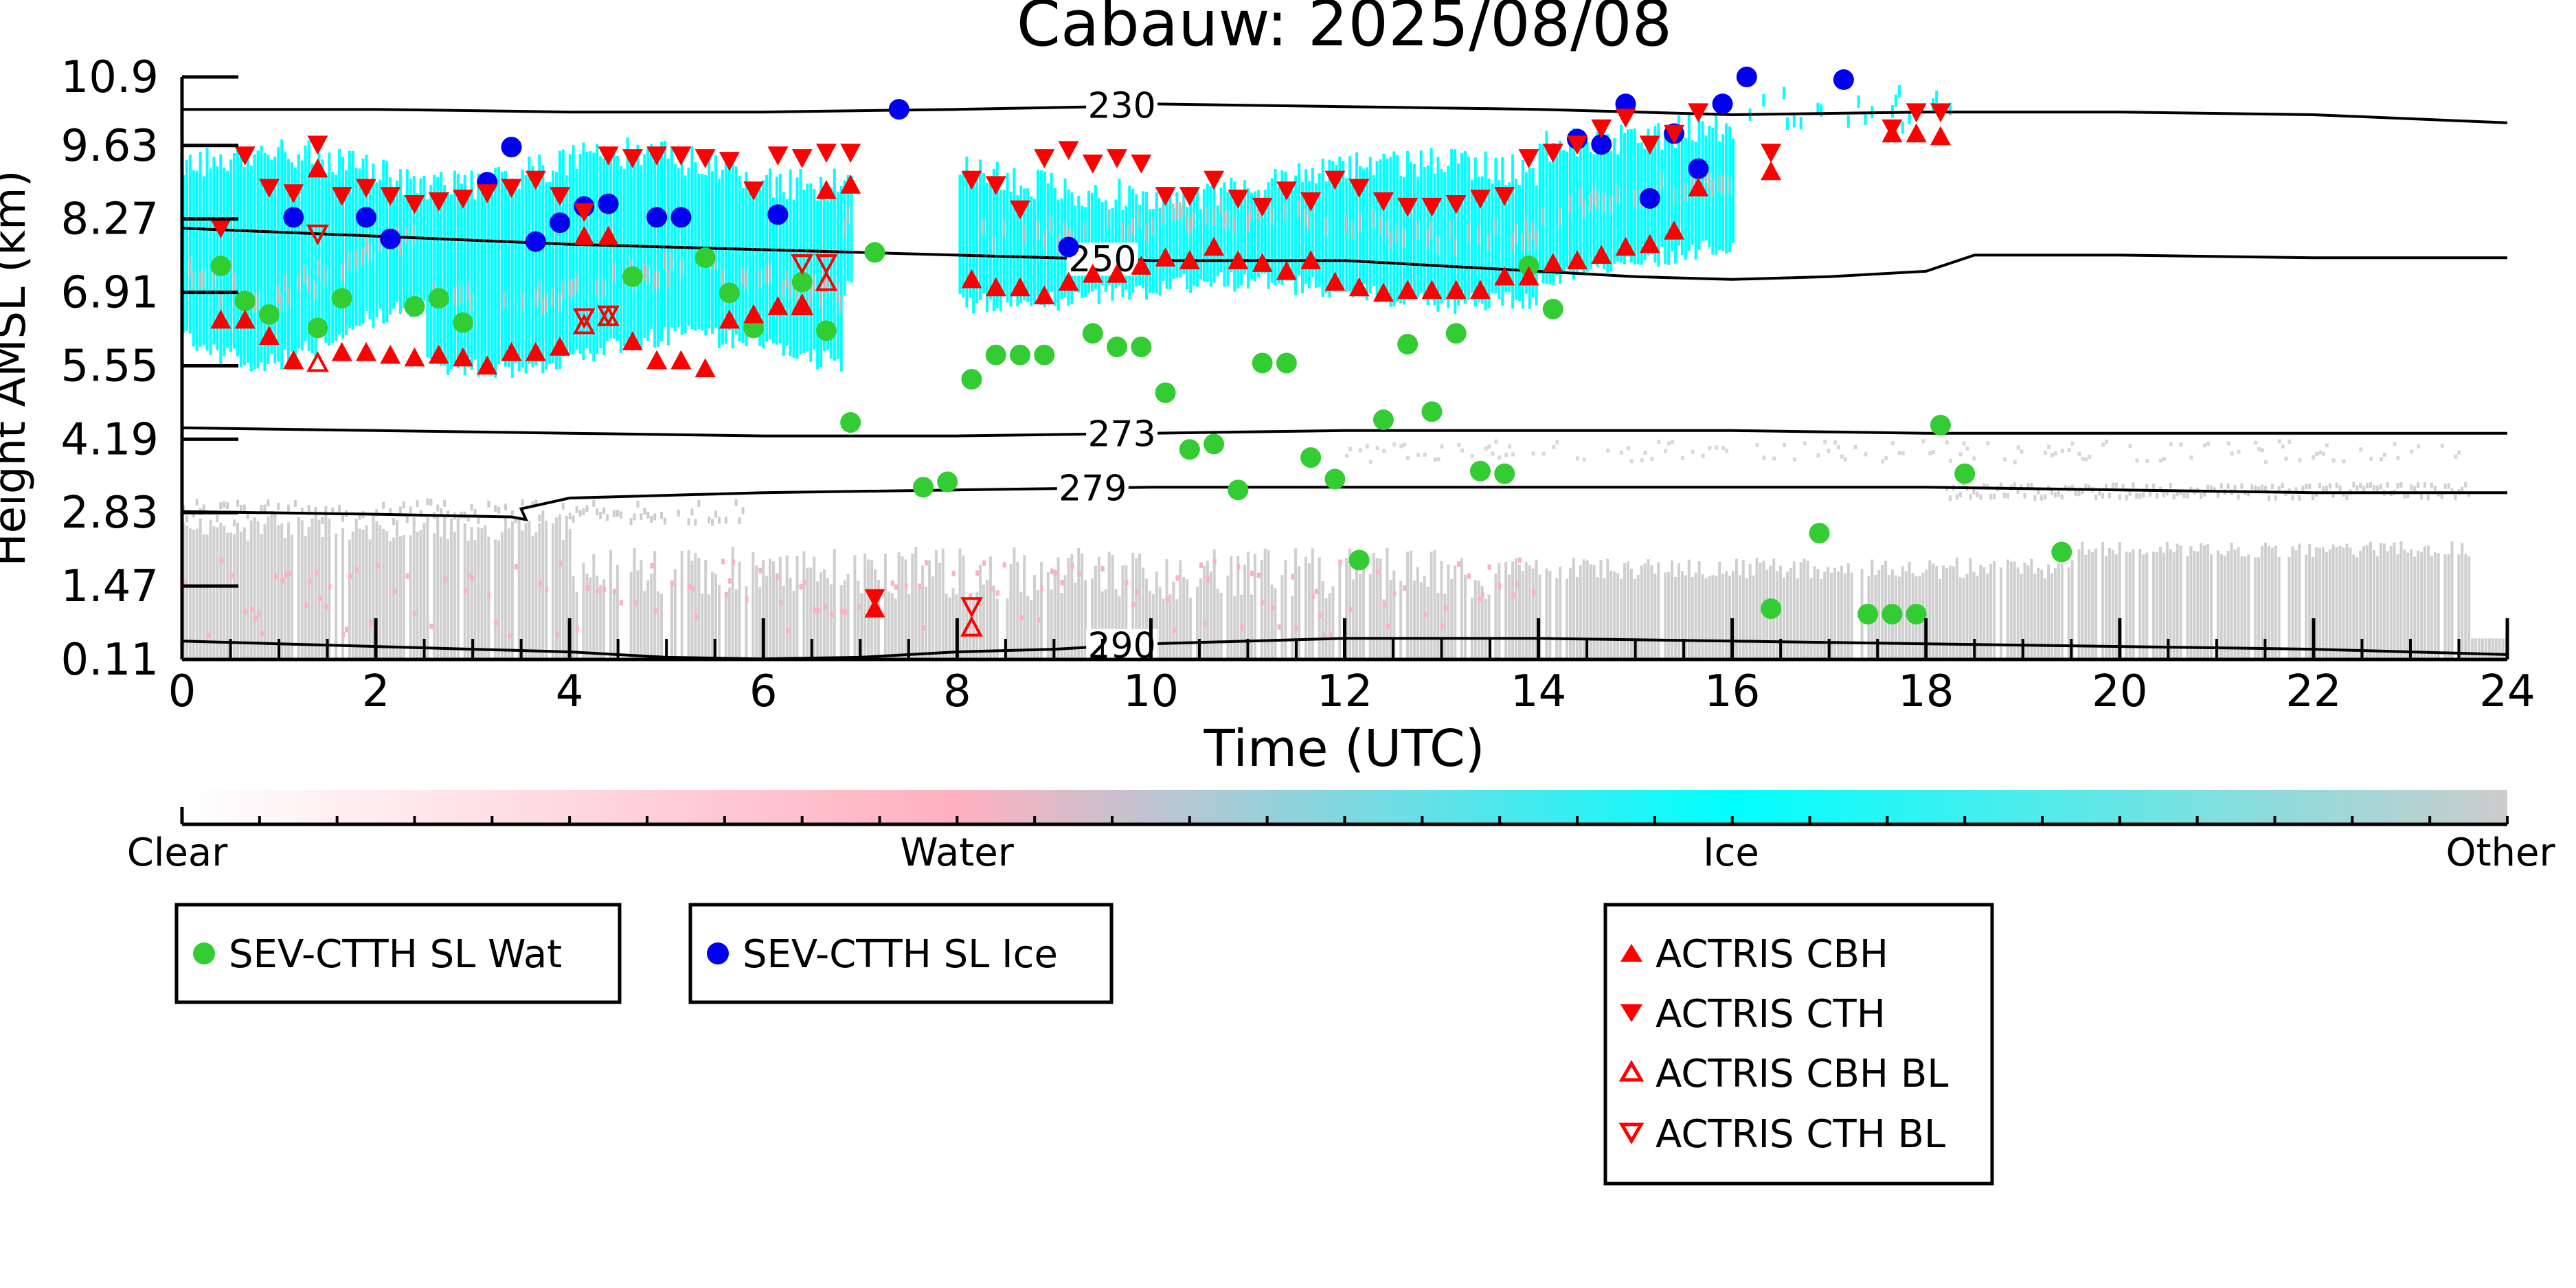  Describe the element at coordinates (398, 953) in the screenshot. I see `legend-box` at that location.